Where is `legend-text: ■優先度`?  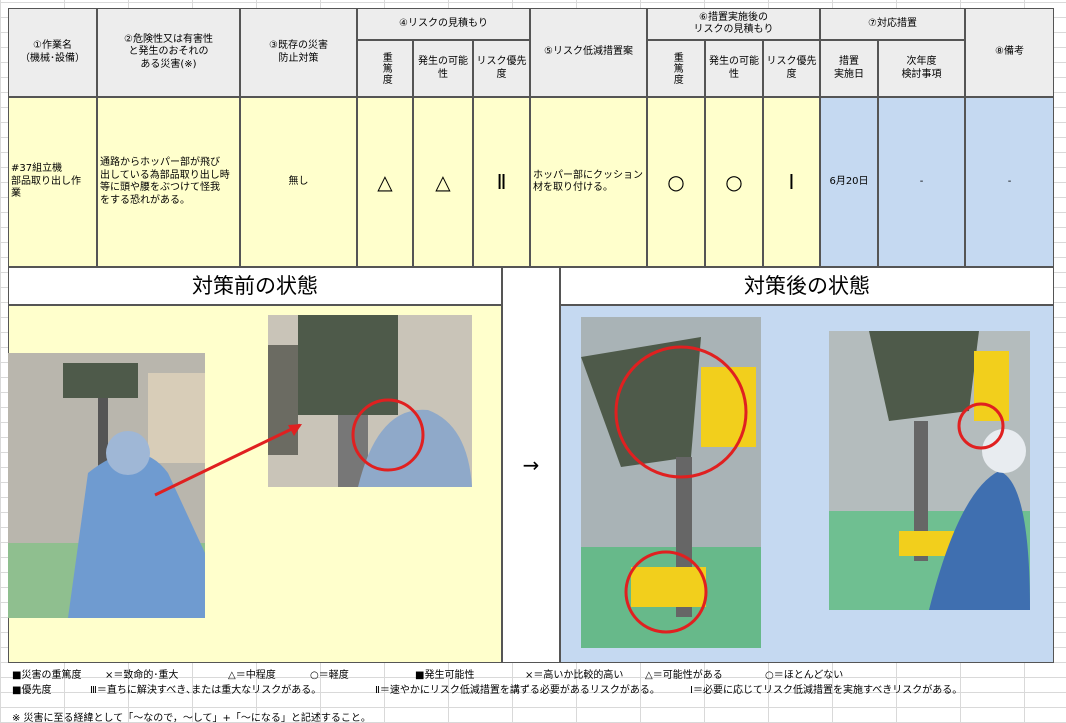 legend-text: ■優先度 is located at coordinates (32, 690).